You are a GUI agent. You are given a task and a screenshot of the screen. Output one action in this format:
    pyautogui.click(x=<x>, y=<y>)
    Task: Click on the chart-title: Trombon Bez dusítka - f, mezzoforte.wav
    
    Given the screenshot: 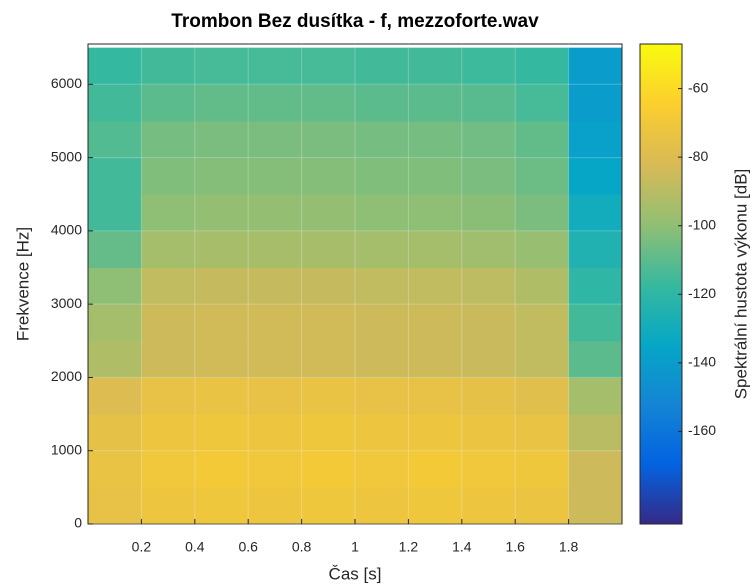 What is the action you would take?
    pyautogui.click(x=355, y=21)
    